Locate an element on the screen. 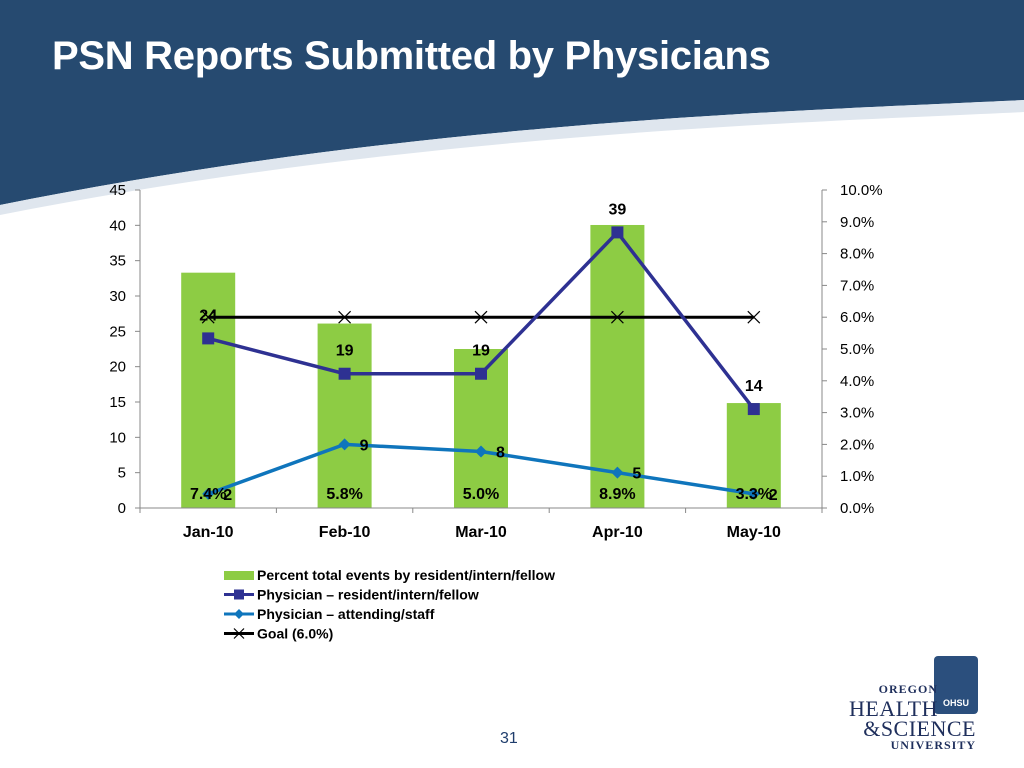 The image size is (1024, 768). y2-tick-label: 0.0% is located at coordinates (857, 508).